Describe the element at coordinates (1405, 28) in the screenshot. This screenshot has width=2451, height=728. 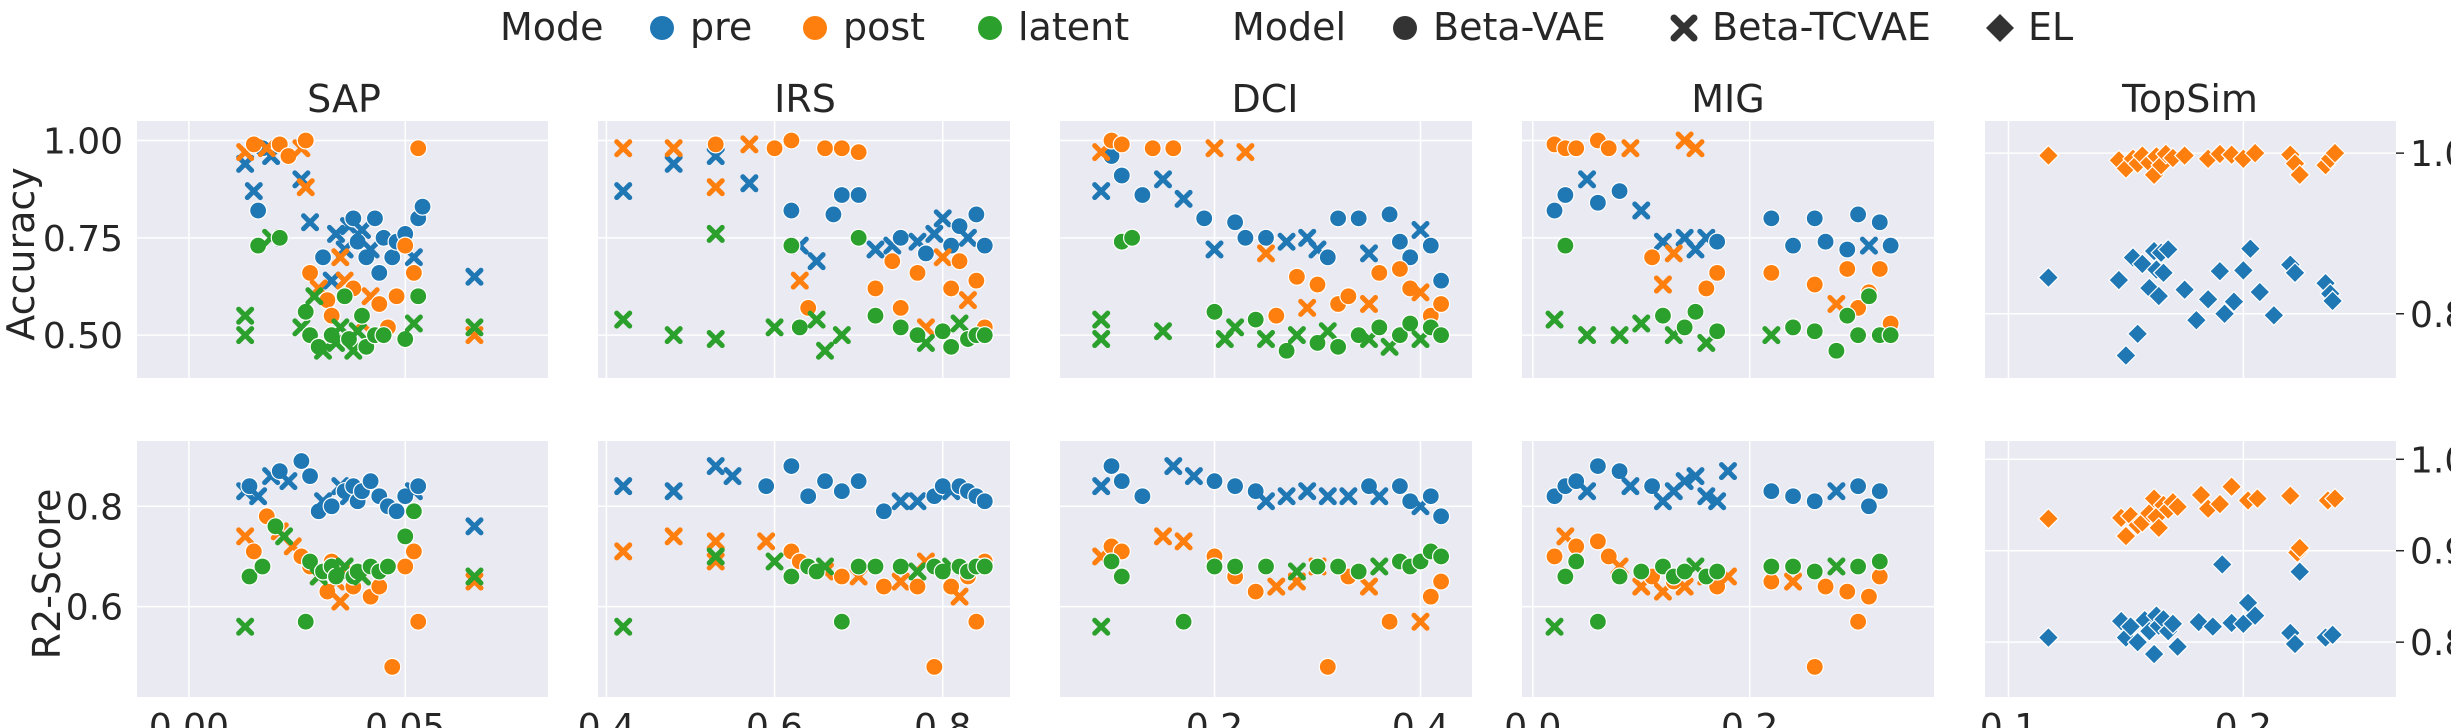
I see `legend-beta-vae-marker` at that location.